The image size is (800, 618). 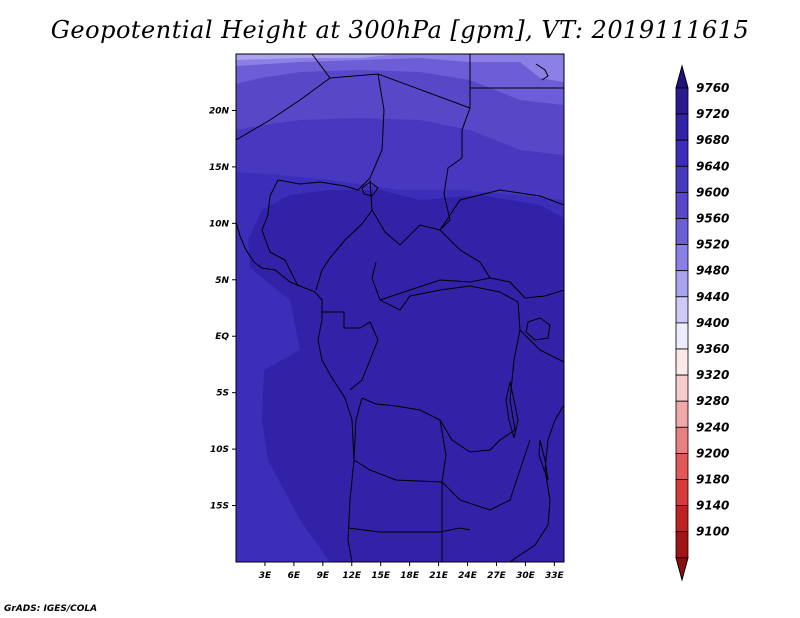 What do you see at coordinates (295, 391) in the screenshot?
I see `coastline-west-africa` at bounding box center [295, 391].